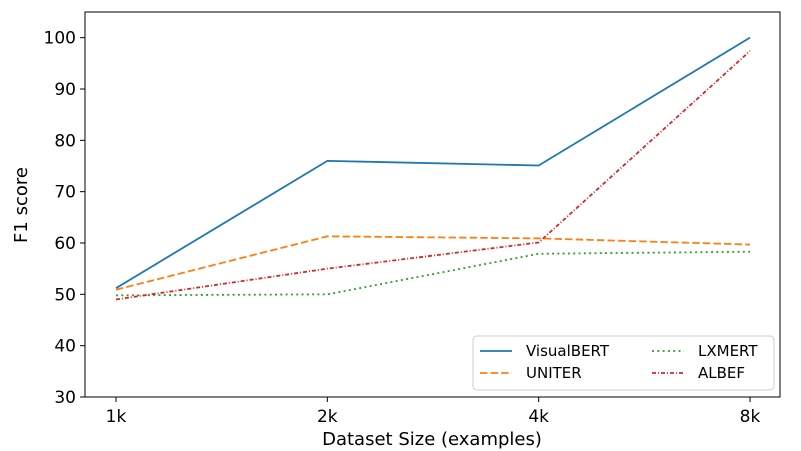 Image resolution: width=801 pixels, height=451 pixels. Describe the element at coordinates (65, 193) in the screenshot. I see `y-tick-label: 70` at that location.